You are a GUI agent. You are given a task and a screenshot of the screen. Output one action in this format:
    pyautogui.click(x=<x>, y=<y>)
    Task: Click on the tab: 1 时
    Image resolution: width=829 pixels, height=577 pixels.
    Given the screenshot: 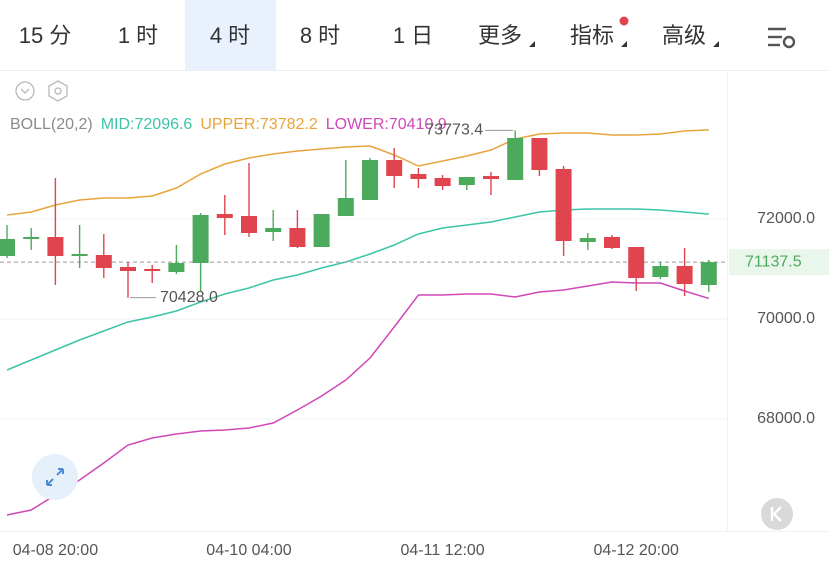 What is the action you would take?
    pyautogui.click(x=138, y=35)
    